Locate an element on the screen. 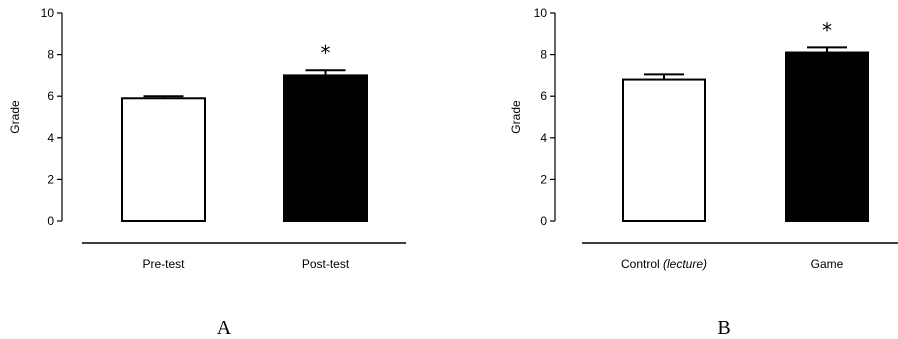  panel-b-y-tick-label: 2 is located at coordinates (543, 179).